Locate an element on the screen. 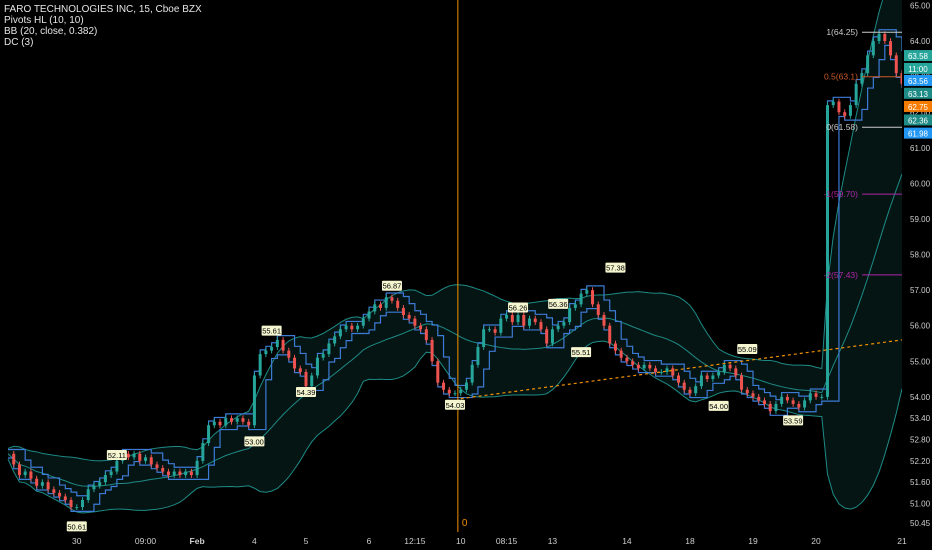 This screenshot has width=932, height=550. price-axis-tick: 51.60 is located at coordinates (920, 482).